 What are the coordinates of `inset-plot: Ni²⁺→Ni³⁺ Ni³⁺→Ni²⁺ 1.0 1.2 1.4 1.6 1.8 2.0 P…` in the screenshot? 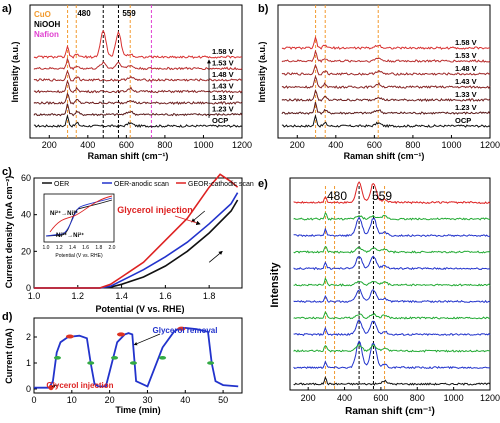 It's located at (79, 226).